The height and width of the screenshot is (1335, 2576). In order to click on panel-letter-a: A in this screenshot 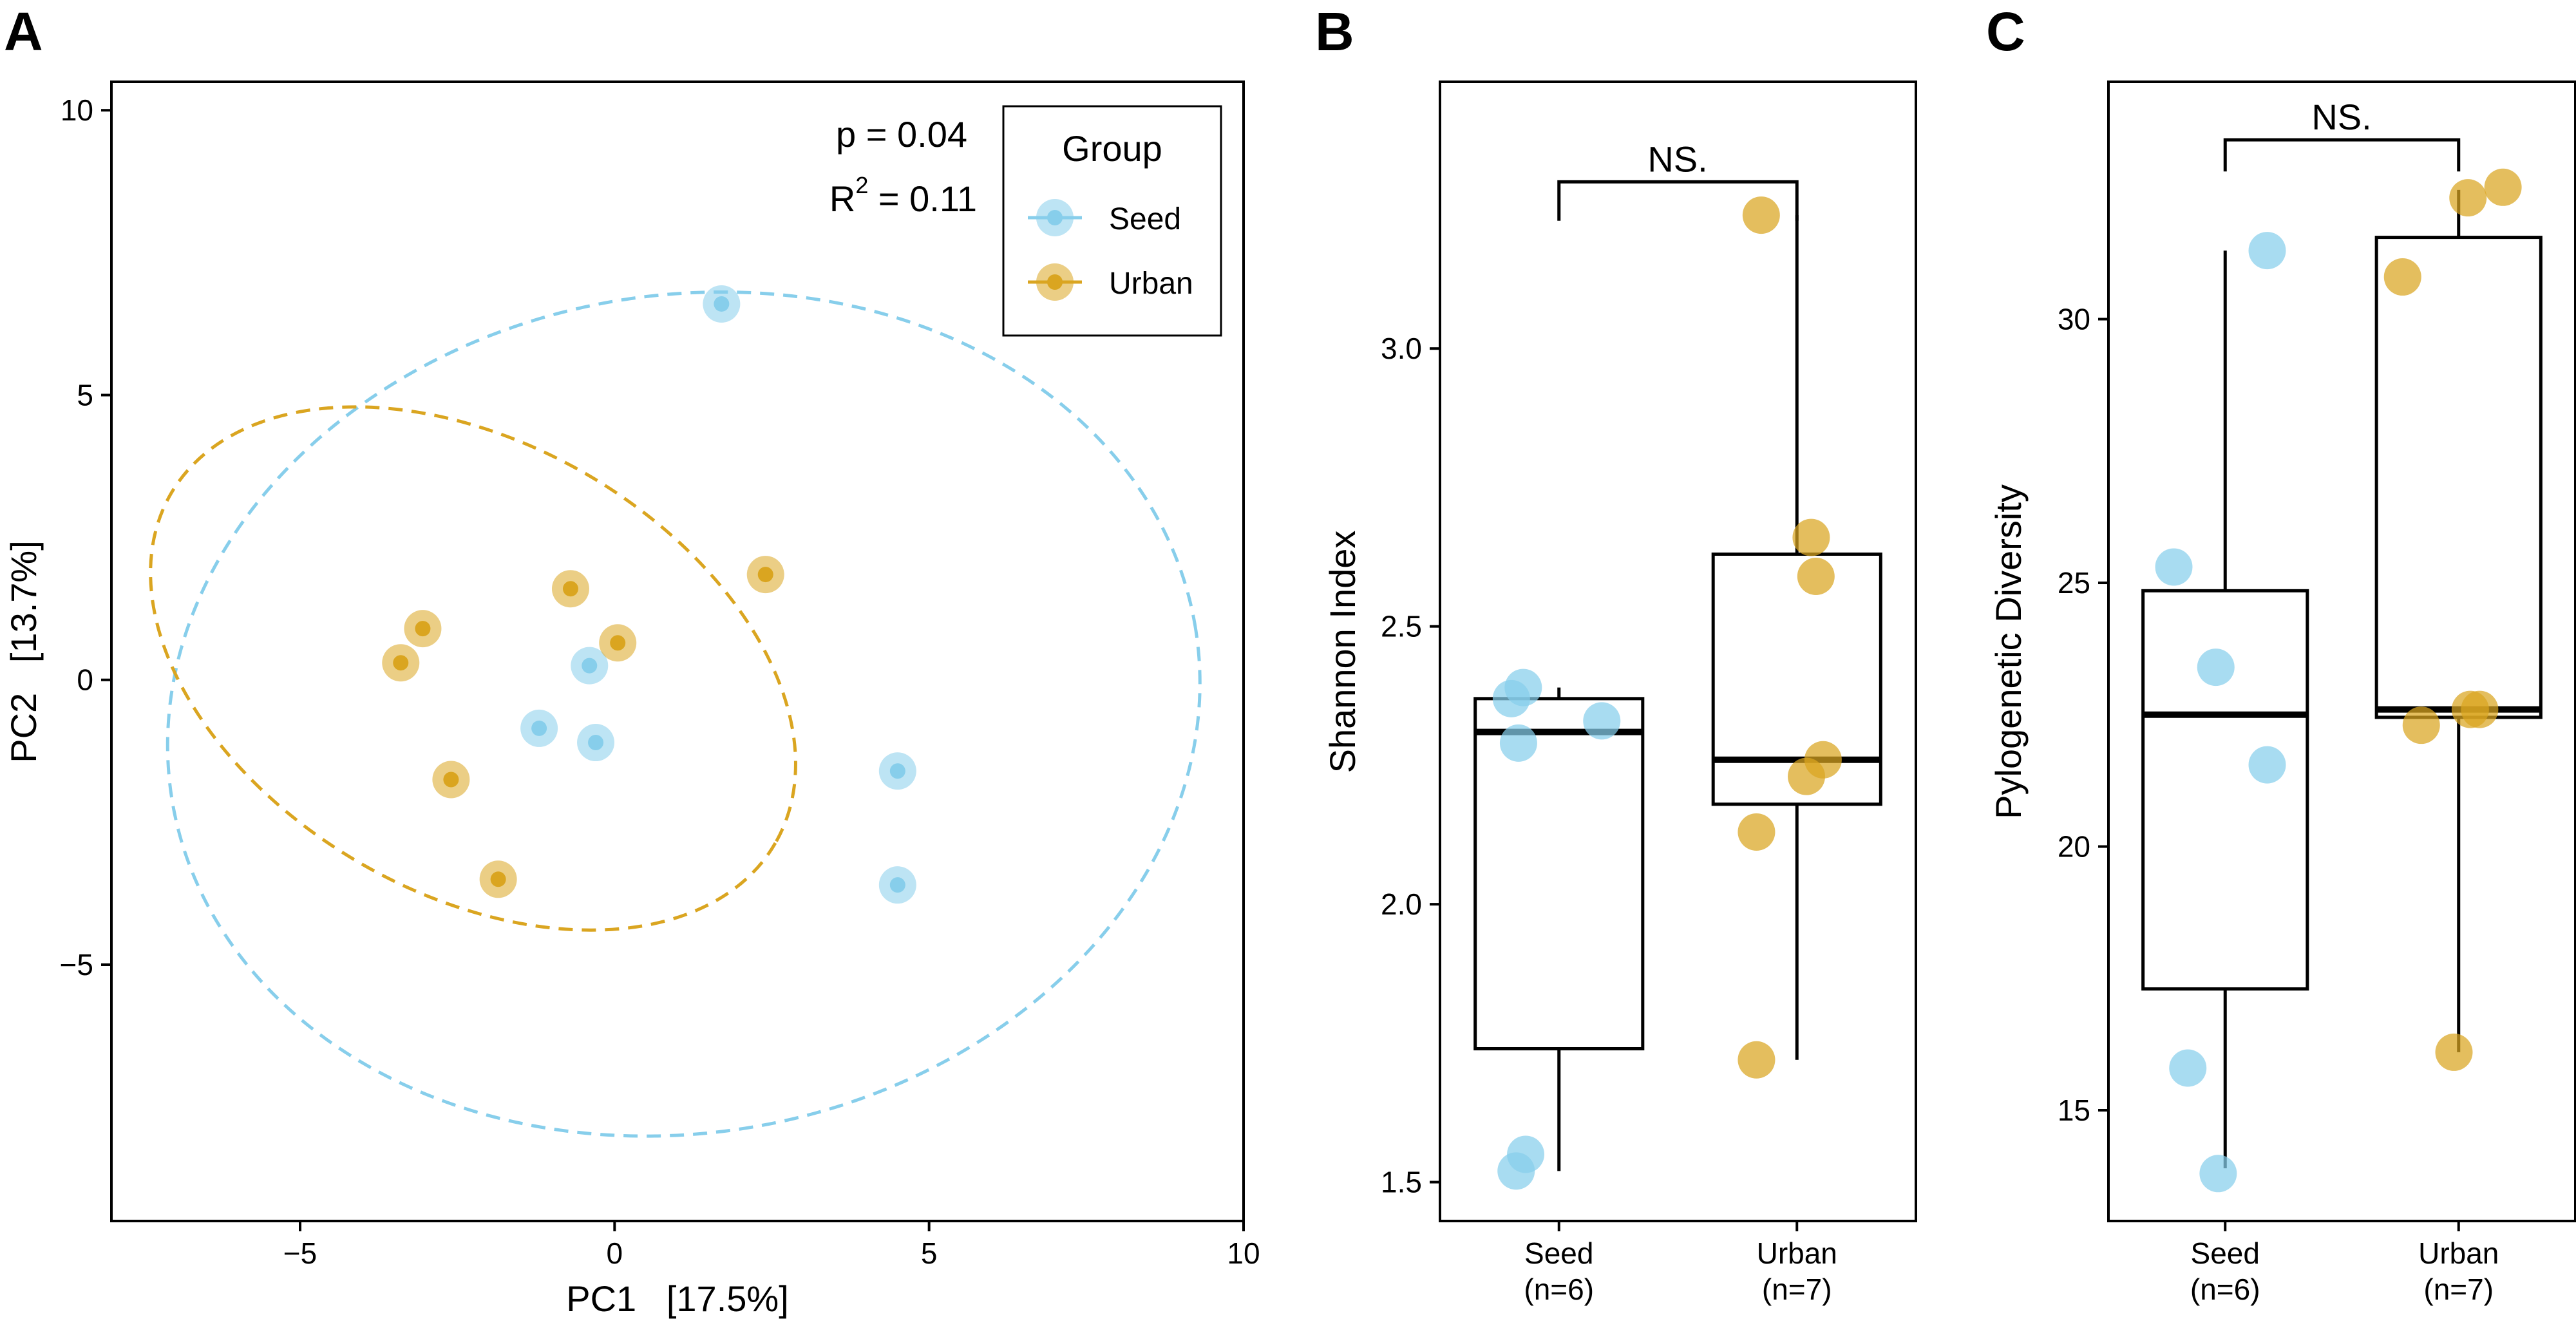, I will do `click(24, 31)`.